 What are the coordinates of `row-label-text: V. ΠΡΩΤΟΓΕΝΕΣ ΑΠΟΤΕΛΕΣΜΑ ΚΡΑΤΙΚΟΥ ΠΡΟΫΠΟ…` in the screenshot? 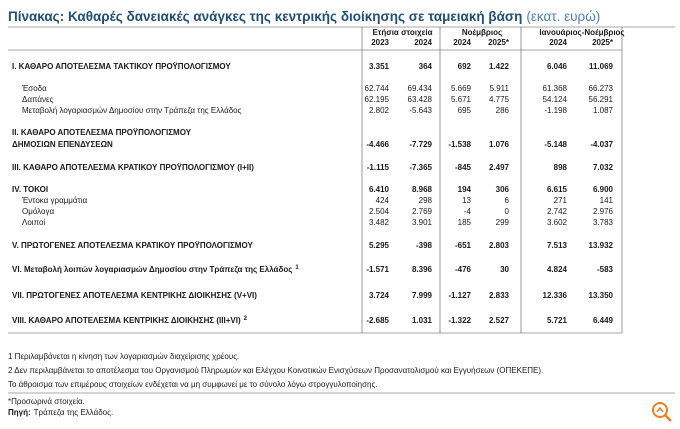 It's located at (132, 245).